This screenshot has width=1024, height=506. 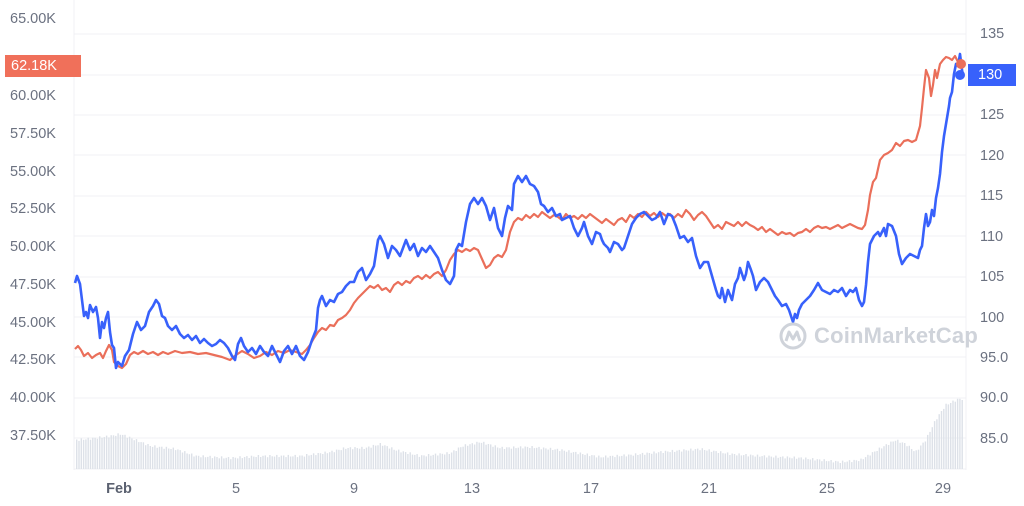 What do you see at coordinates (992, 196) in the screenshot?
I see `right-axis-label: 115` at bounding box center [992, 196].